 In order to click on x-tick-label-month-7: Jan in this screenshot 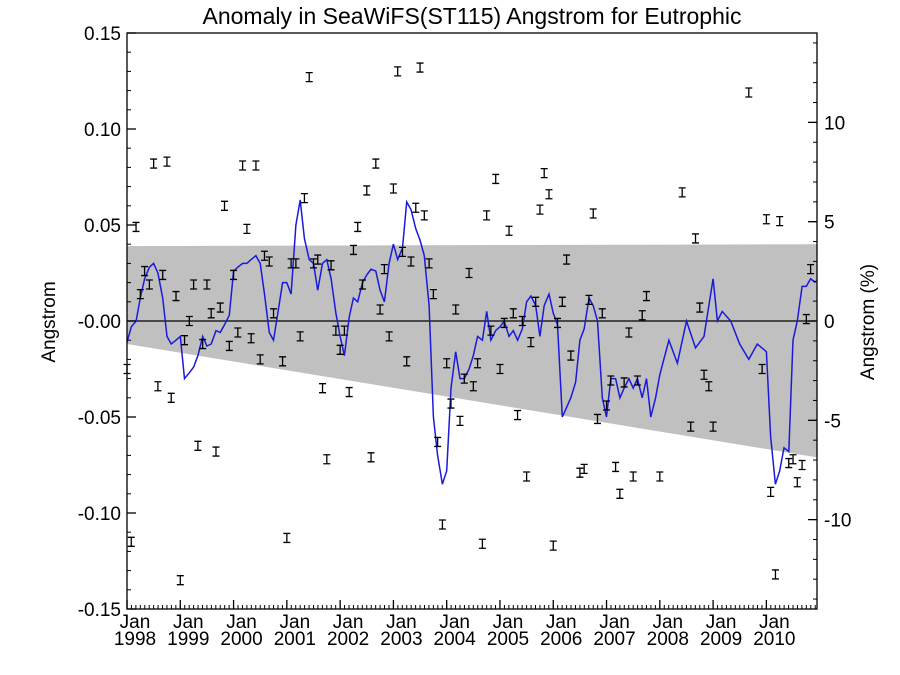, I will do `click(508, 622)`.